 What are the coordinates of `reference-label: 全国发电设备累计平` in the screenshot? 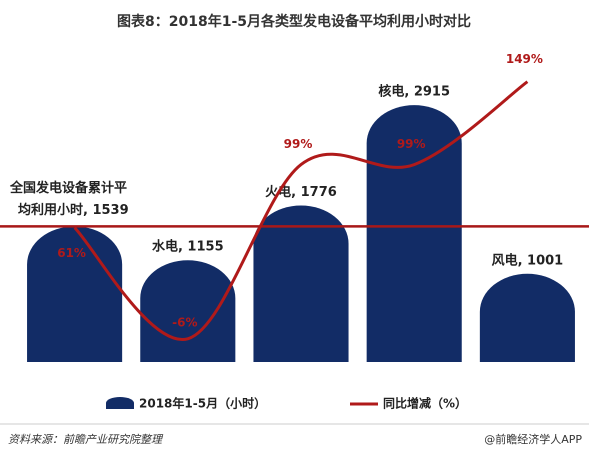 It's located at (68, 188).